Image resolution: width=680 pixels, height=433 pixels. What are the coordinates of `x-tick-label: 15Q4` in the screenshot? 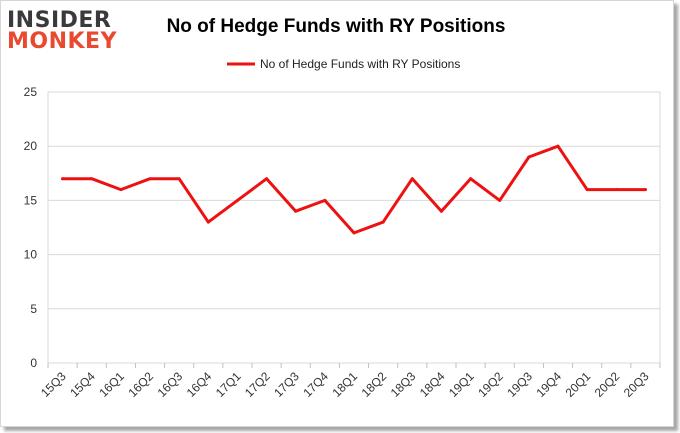 It's located at (82, 384).